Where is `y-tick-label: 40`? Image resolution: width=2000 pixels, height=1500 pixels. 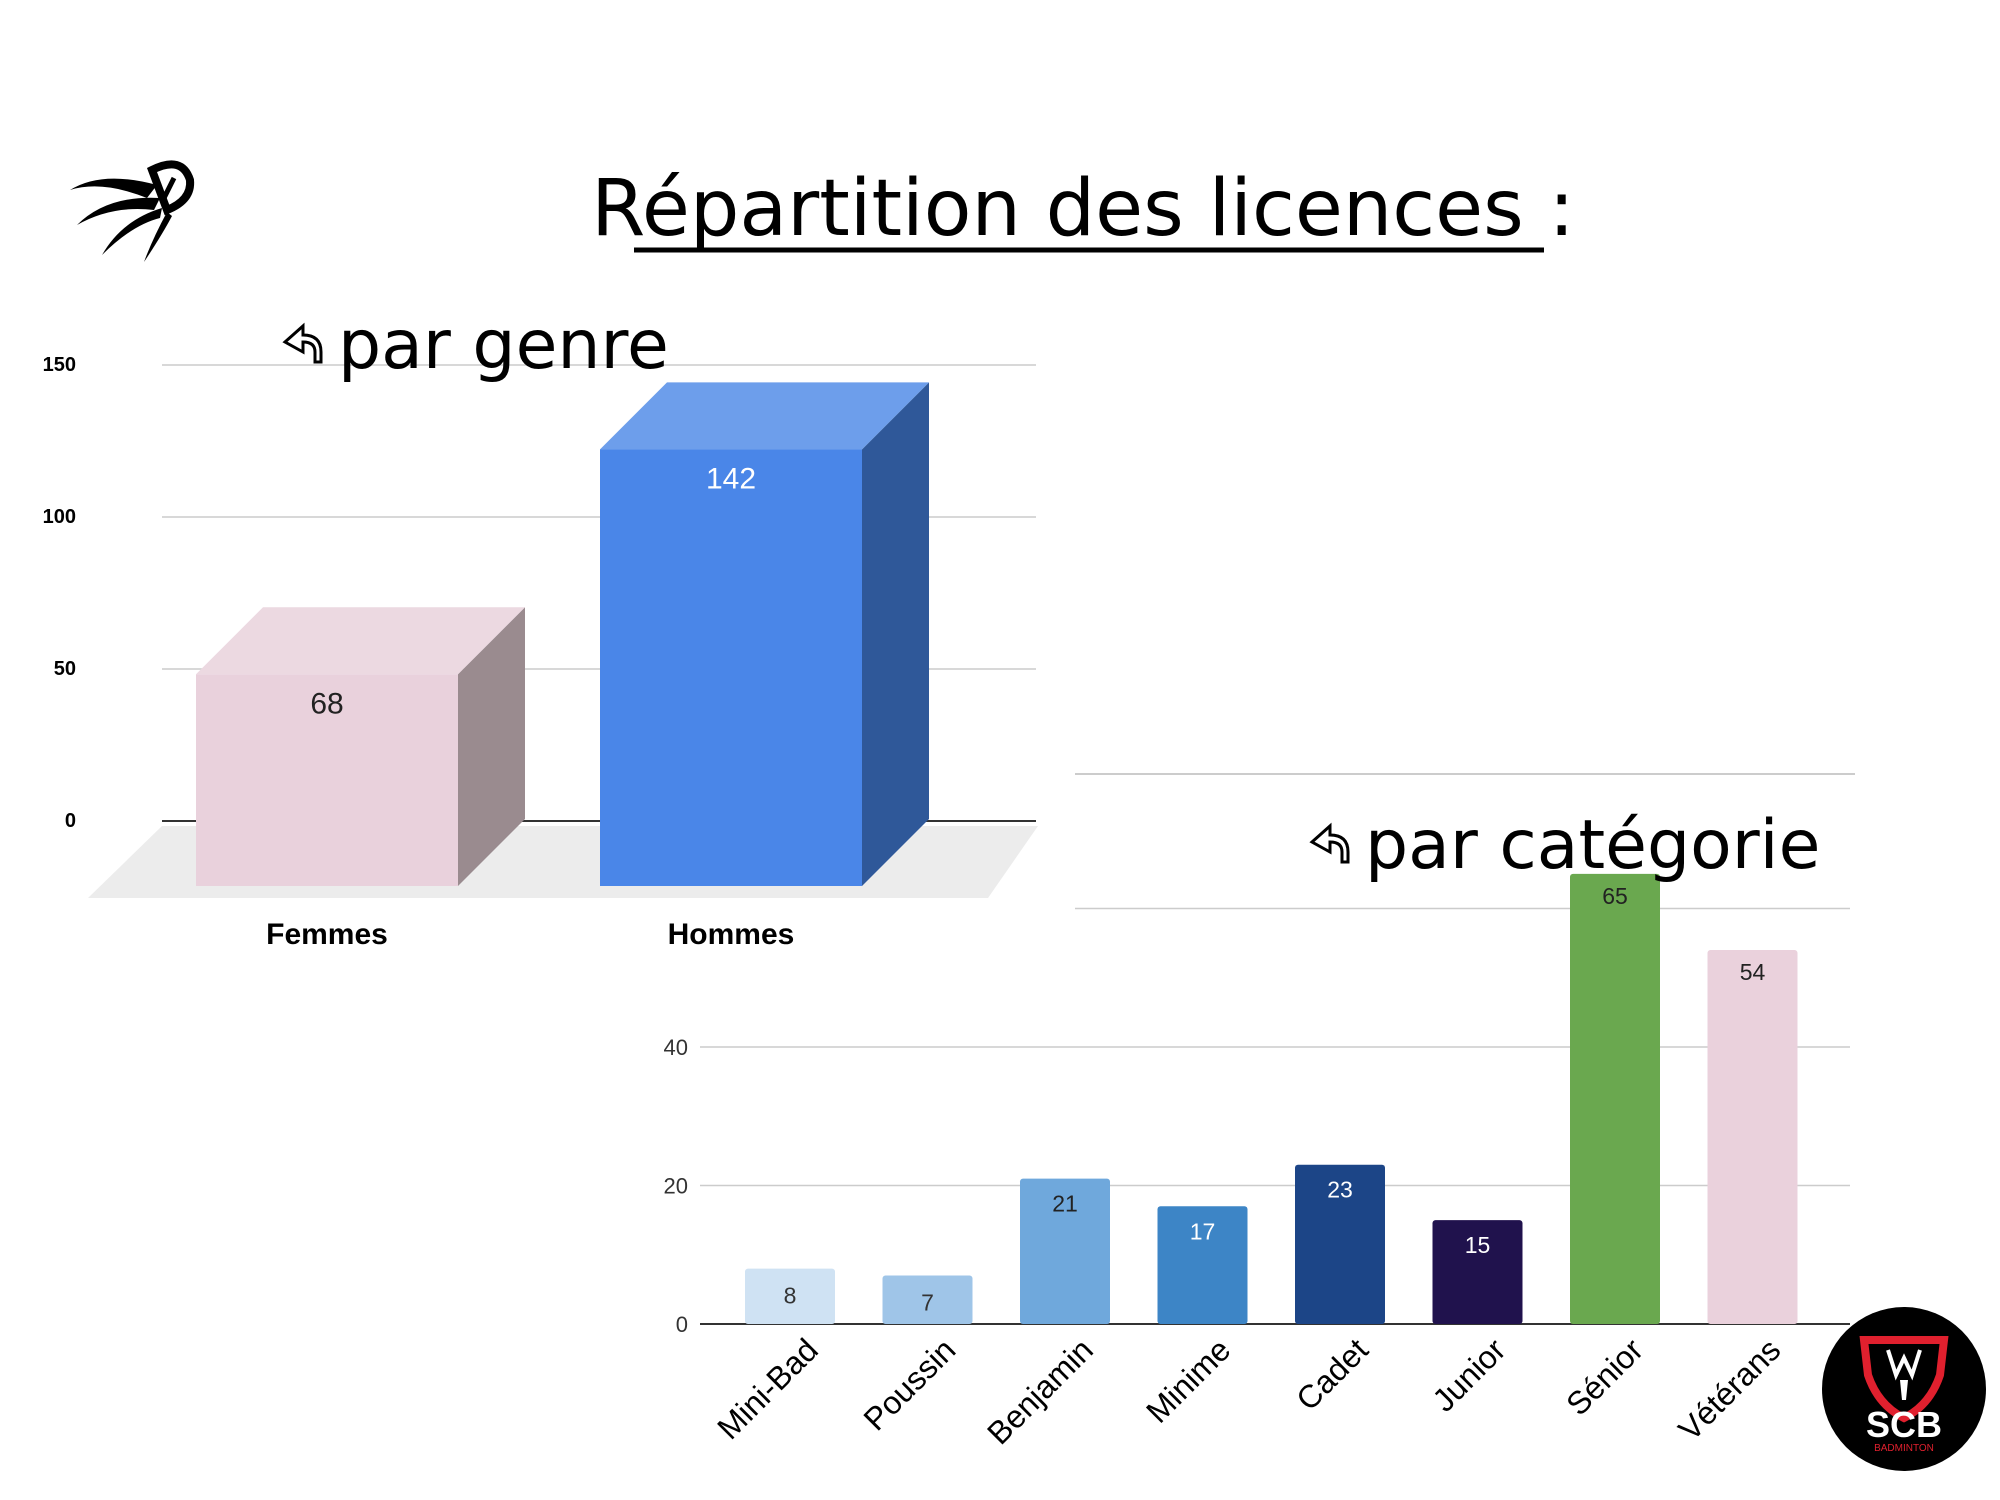 y-tick-label: 40 is located at coordinates (676, 1047).